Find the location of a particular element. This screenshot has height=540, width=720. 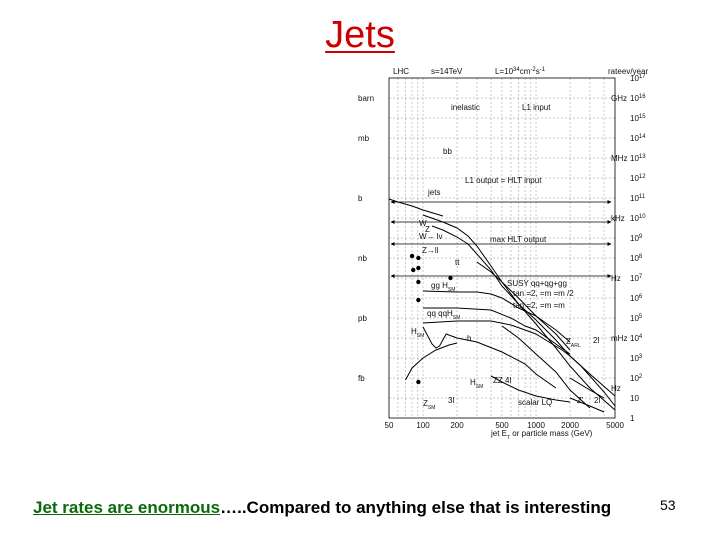

evyear-label: 108 is located at coordinates (636, 258).